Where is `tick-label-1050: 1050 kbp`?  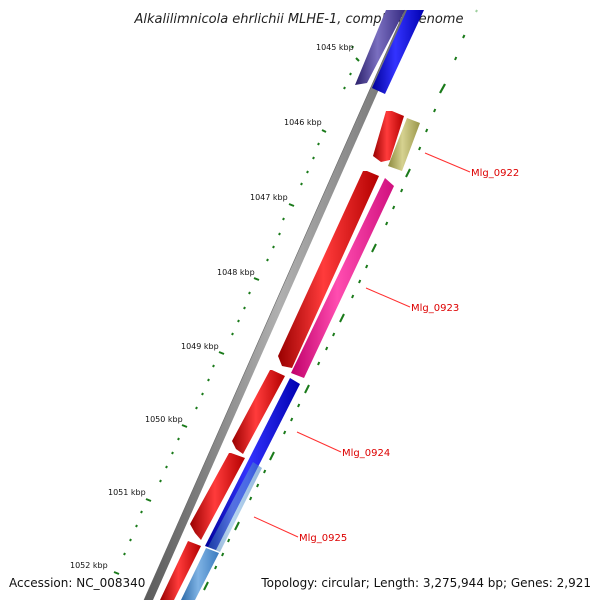 tick-label-1050: 1050 kbp is located at coordinates (164, 419).